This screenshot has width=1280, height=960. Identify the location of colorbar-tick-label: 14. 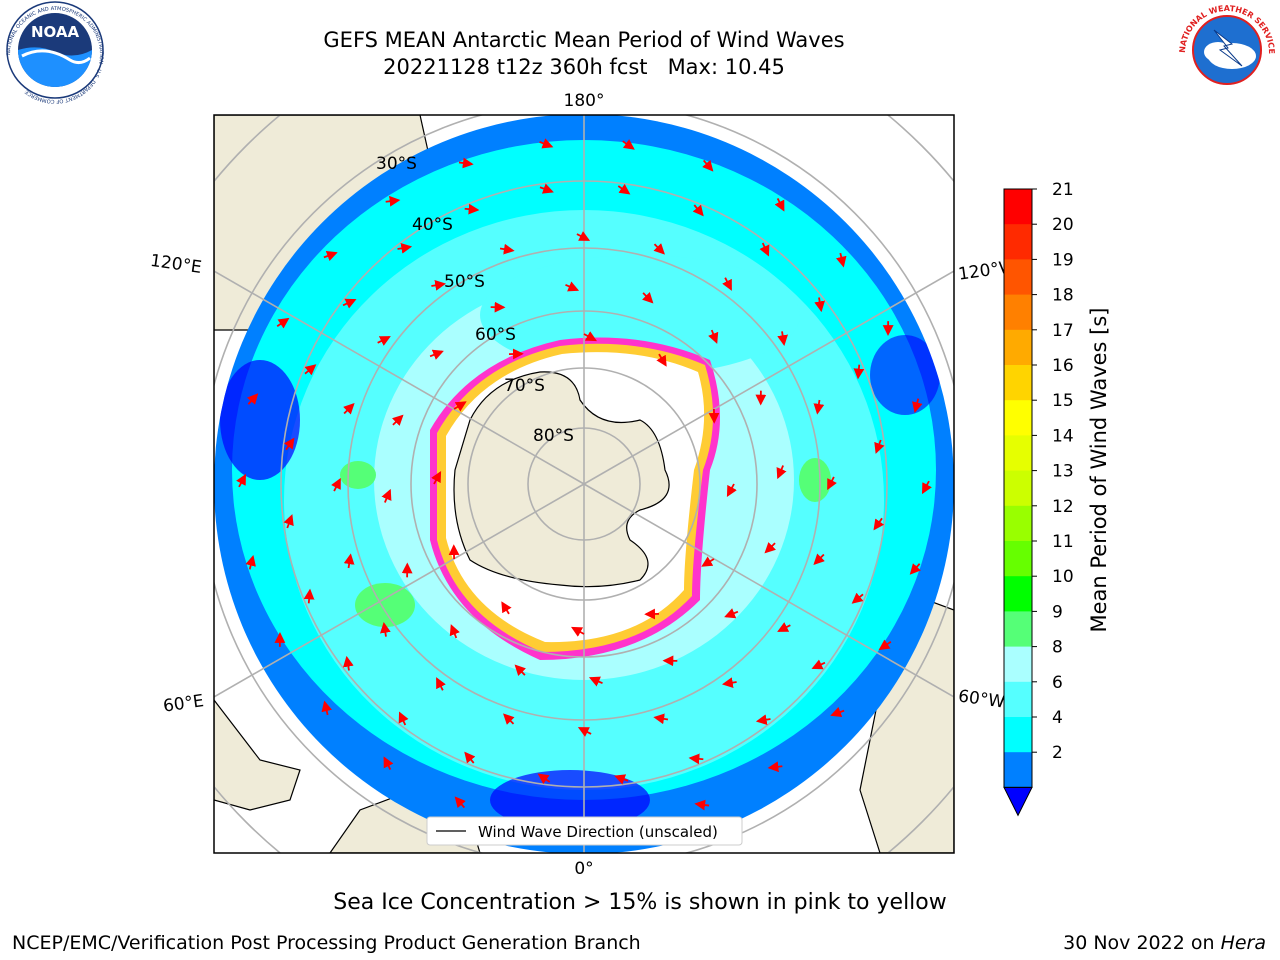
(1063, 436).